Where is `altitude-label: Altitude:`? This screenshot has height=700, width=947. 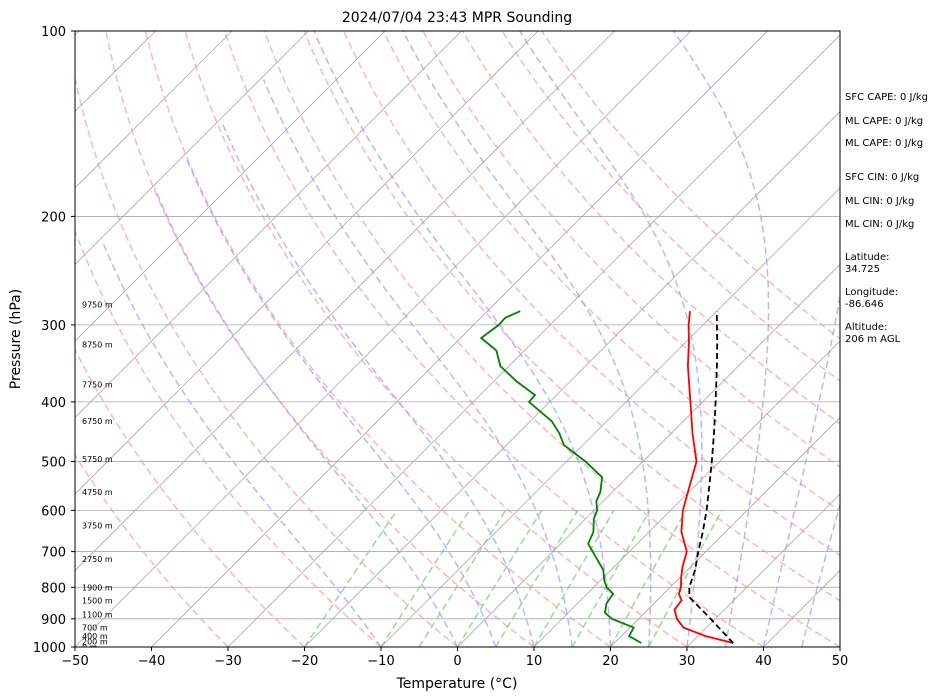 altitude-label: Altitude: is located at coordinates (866, 327).